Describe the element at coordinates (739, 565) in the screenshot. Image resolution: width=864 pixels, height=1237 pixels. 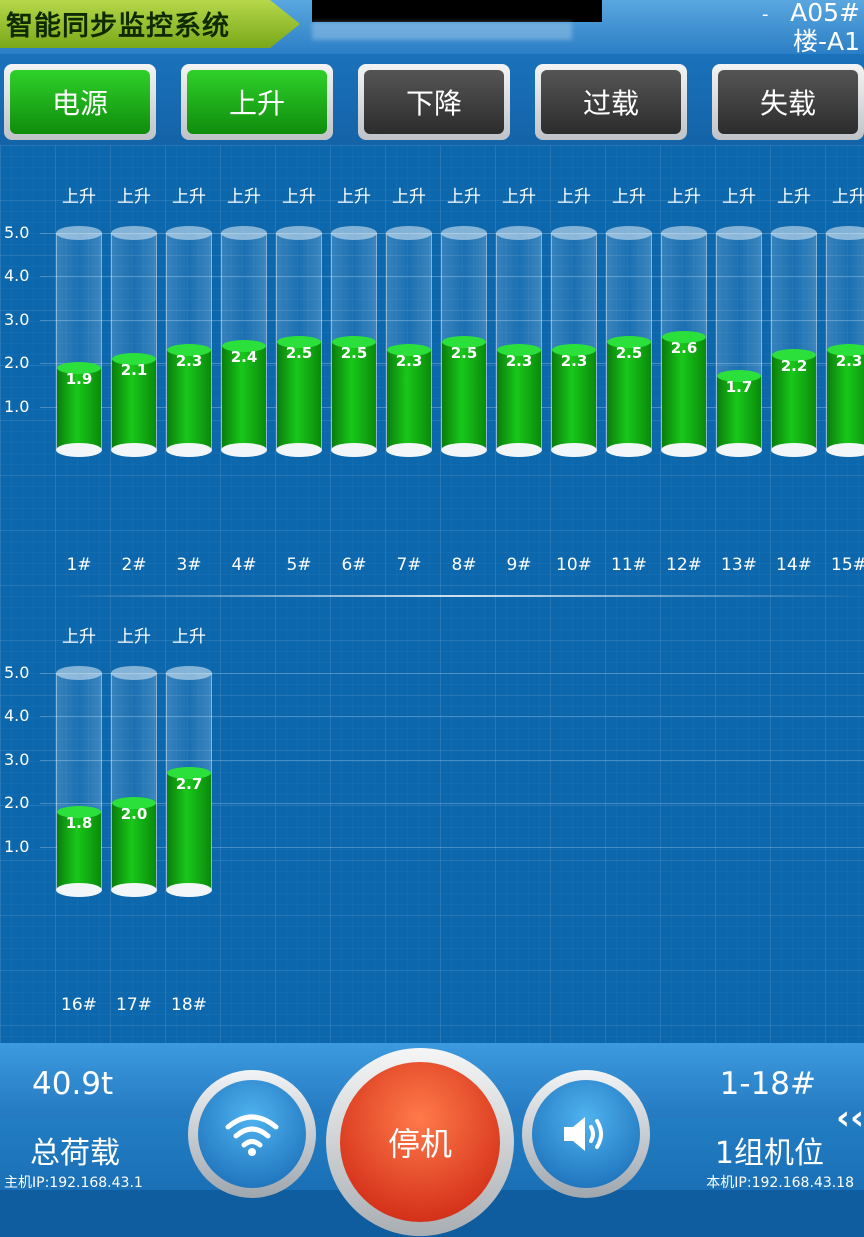
I see `jack-name: 13#` at that location.